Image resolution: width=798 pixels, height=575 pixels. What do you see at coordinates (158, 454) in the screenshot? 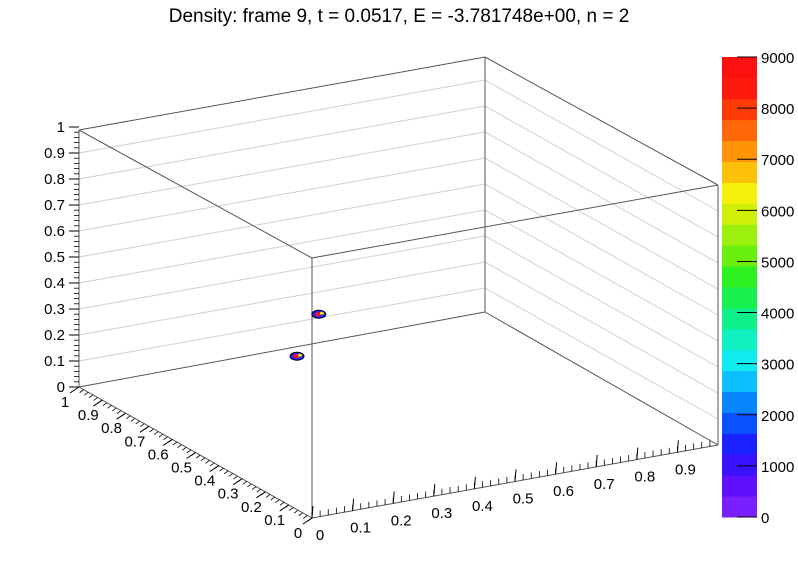
I see `y-tick-label: 0.6` at bounding box center [158, 454].